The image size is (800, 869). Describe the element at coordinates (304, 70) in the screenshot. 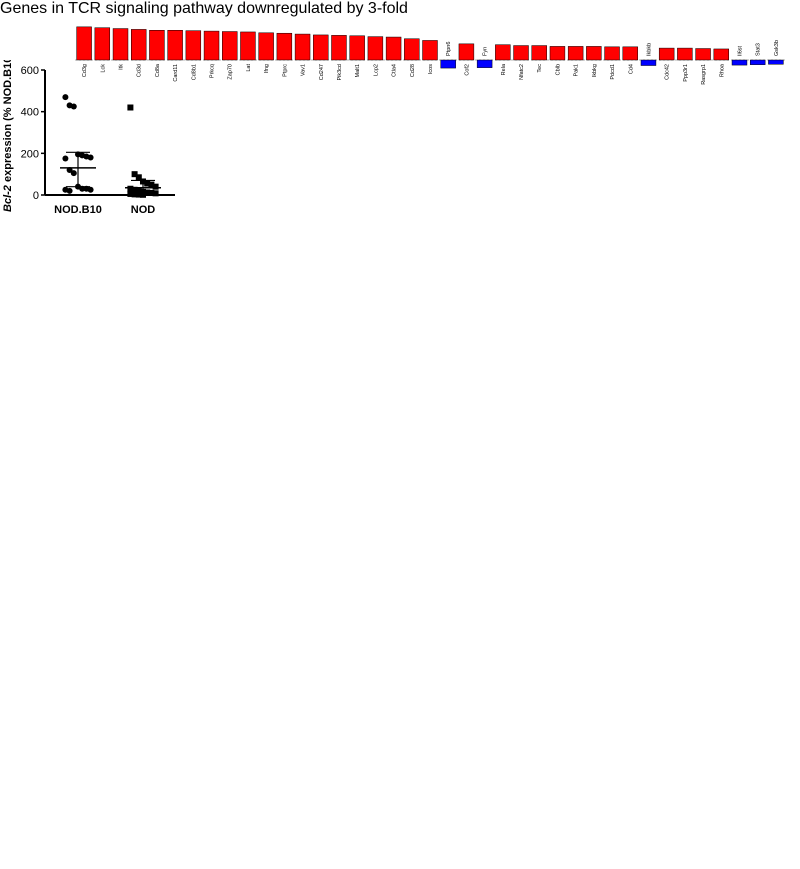

I see `category-label: Vav1` at that location.